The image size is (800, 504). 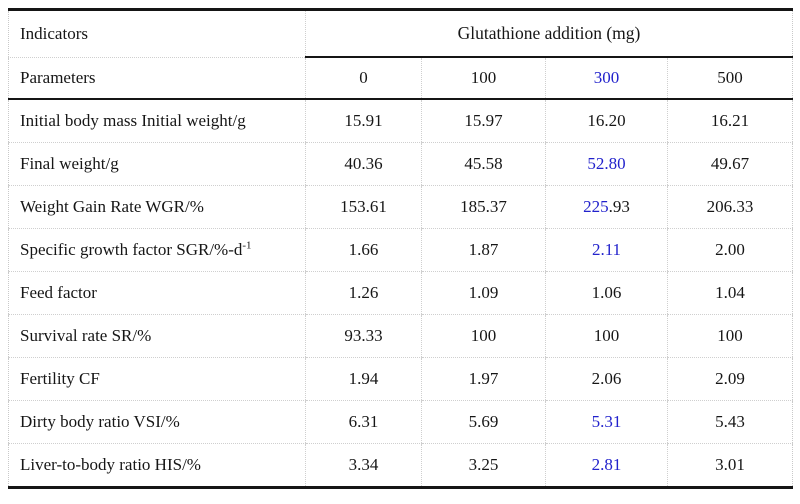 I want to click on text-segment: 1.94, so click(x=363, y=378).